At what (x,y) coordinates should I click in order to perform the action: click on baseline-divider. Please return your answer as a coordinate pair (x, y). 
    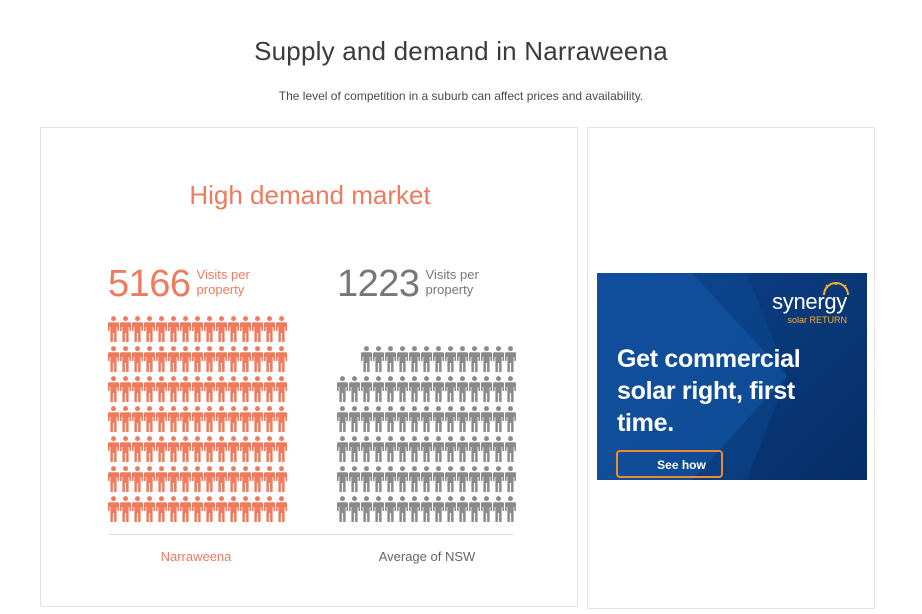
    Looking at the image, I should click on (311, 534).